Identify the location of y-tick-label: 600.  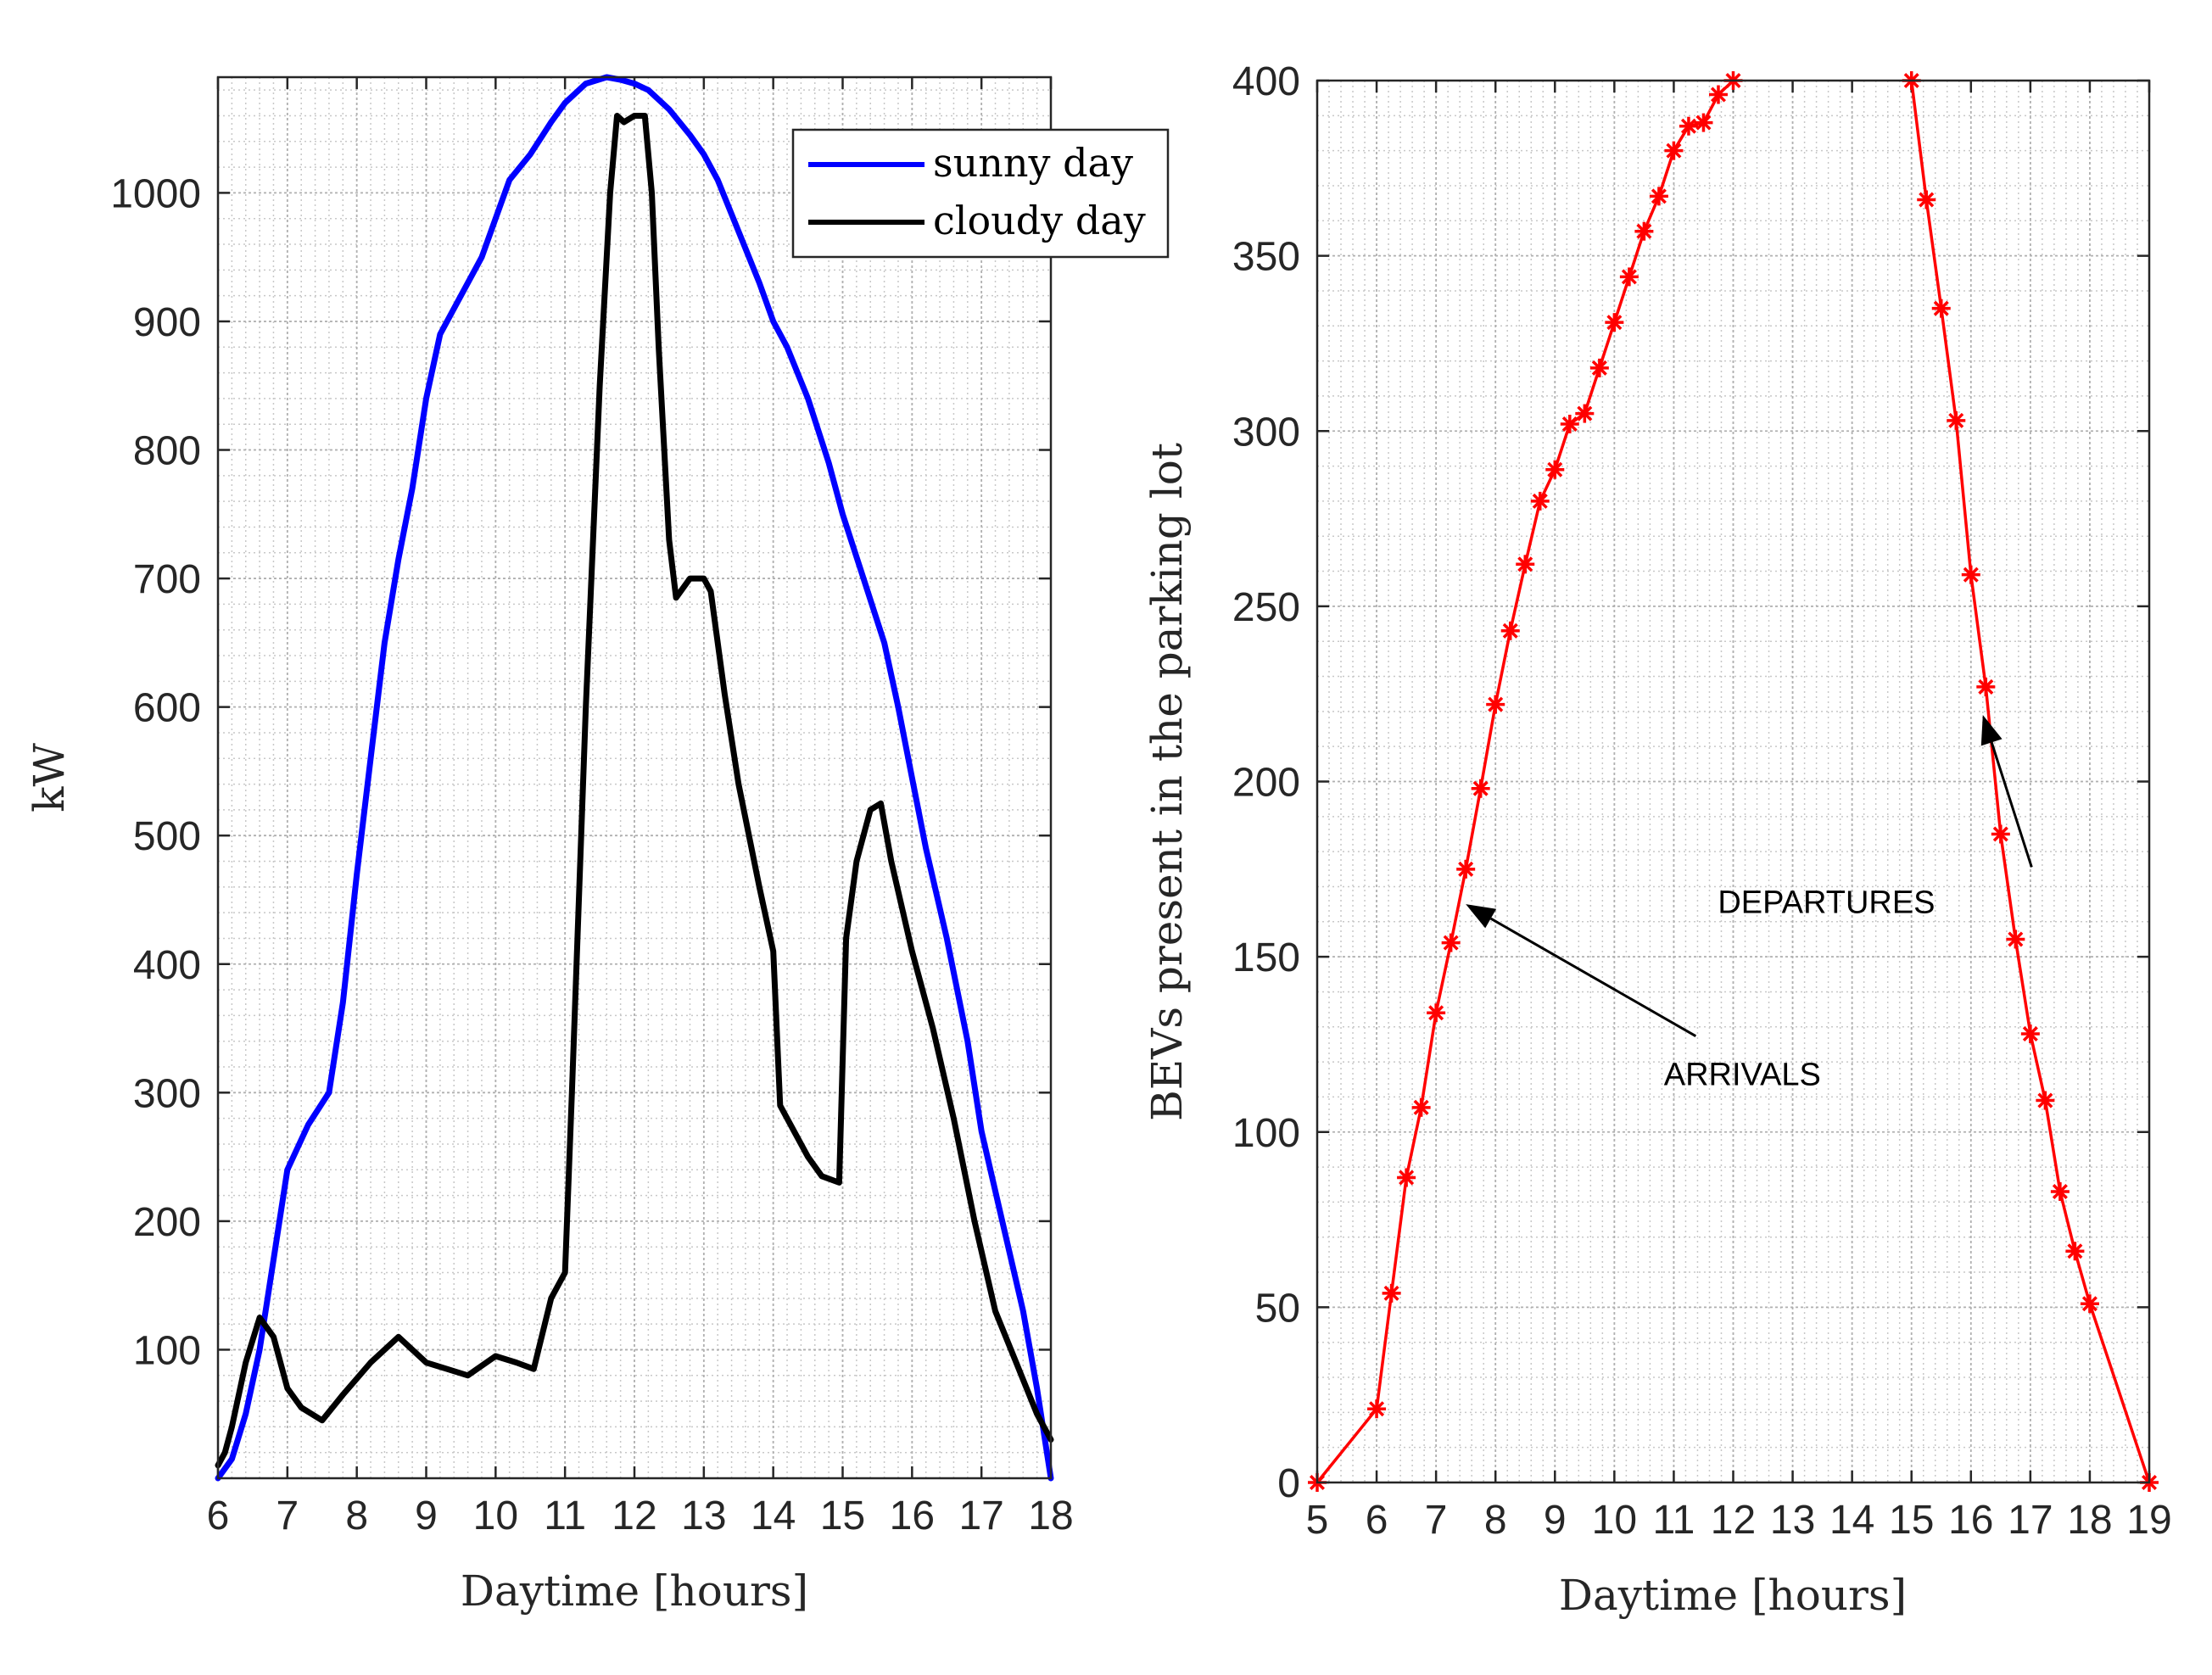
(167, 708).